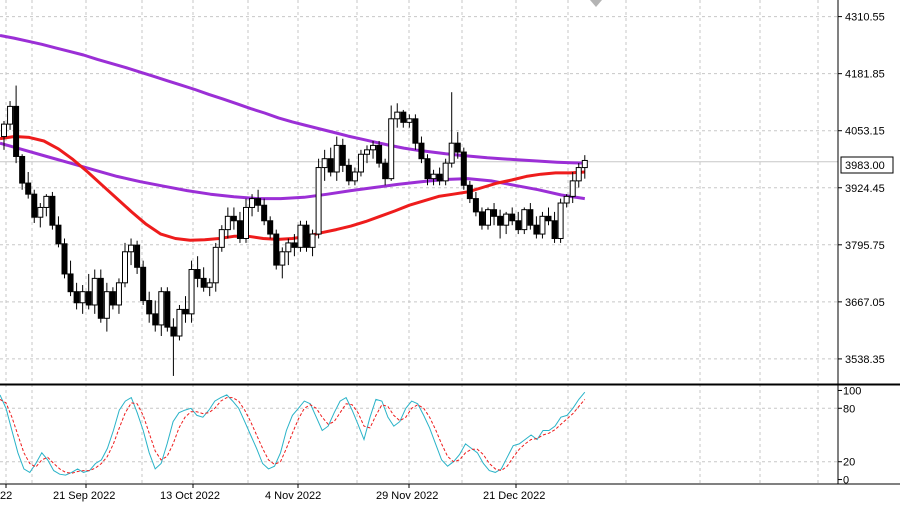 The height and width of the screenshot is (512, 900). What do you see at coordinates (596, 3) in the screenshot?
I see `scroll-marker-icon` at bounding box center [596, 3].